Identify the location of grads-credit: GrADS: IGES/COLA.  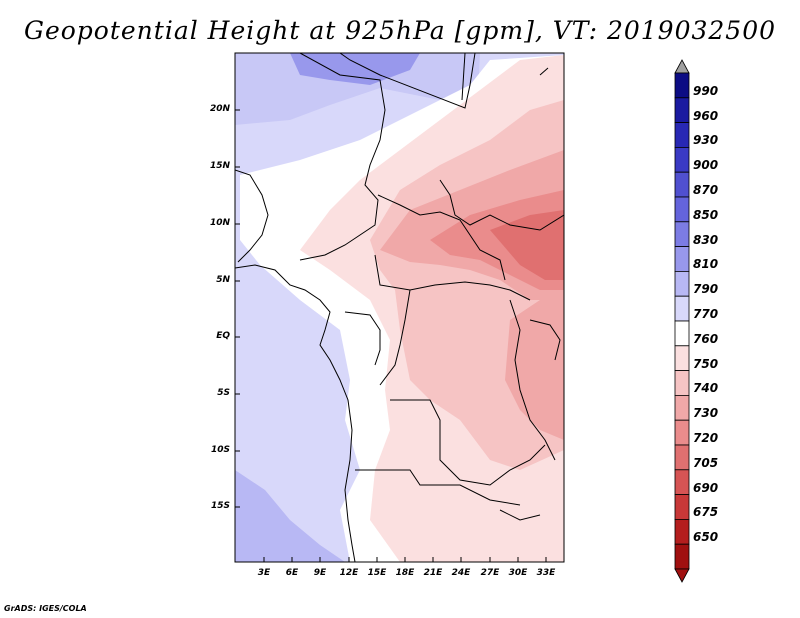
(45, 608).